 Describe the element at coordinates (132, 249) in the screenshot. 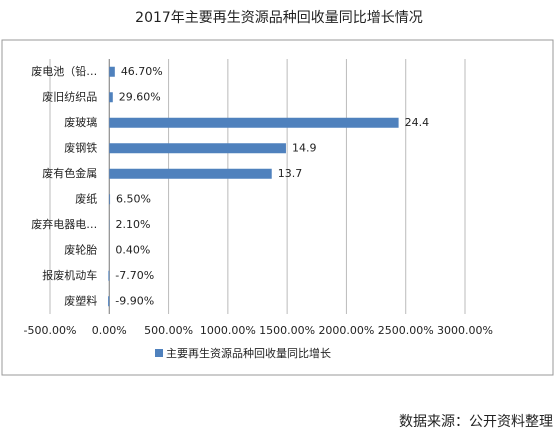

I see `value-label: 0.40%` at that location.